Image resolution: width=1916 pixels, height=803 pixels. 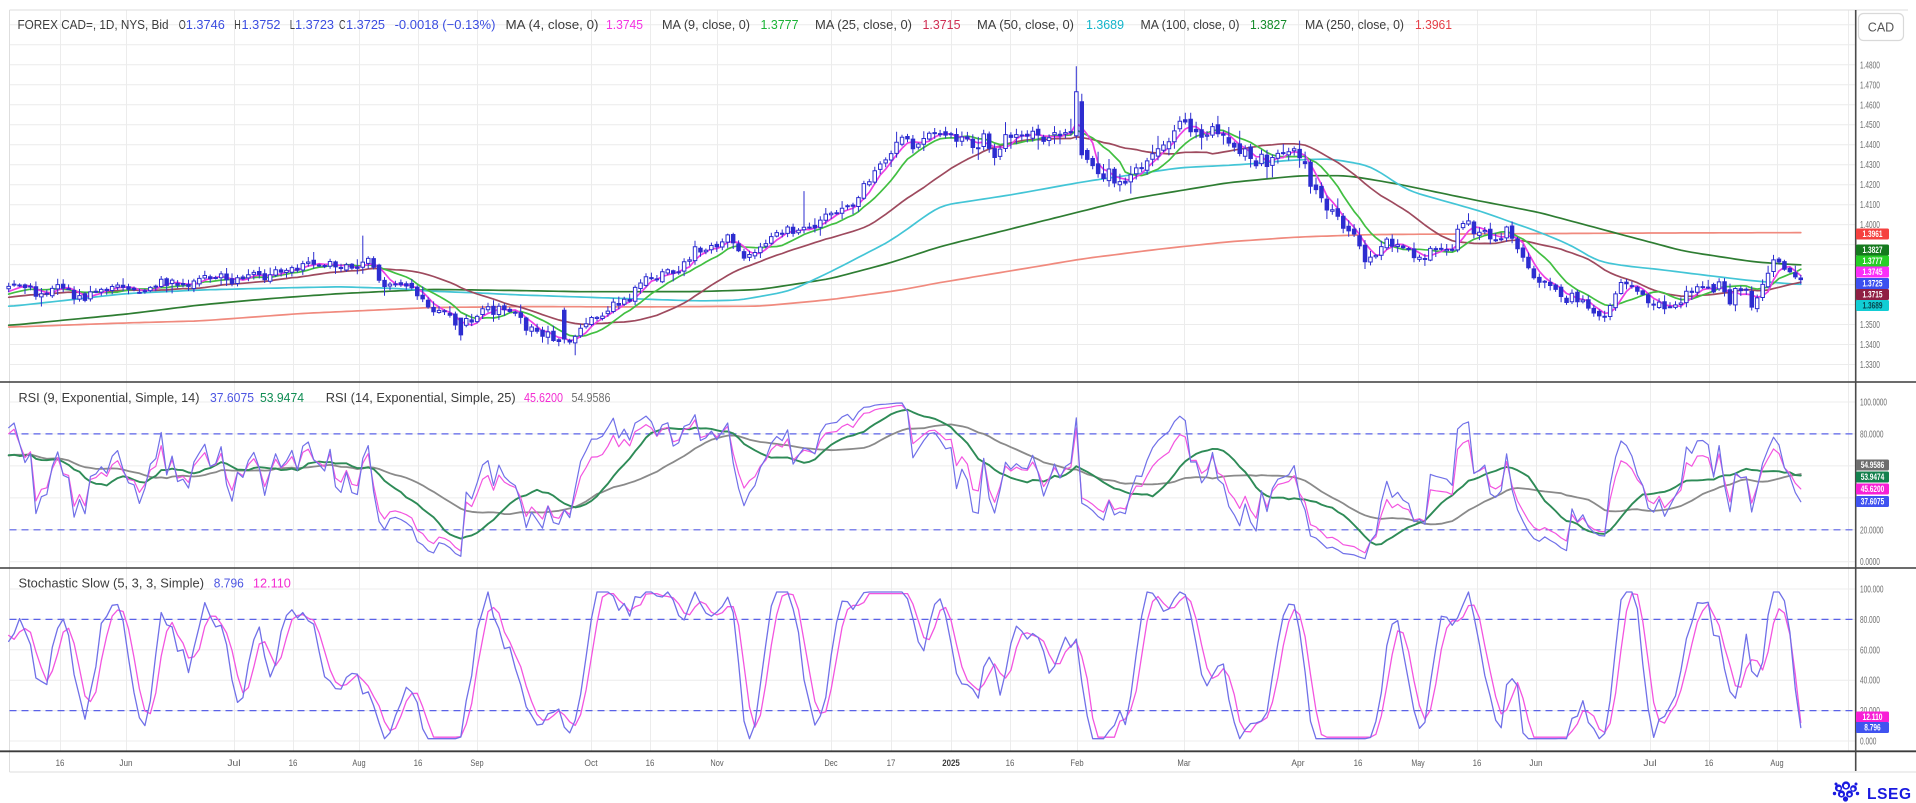 What do you see at coordinates (1870, 205) in the screenshot?
I see `svg-text: 1.4100` at bounding box center [1870, 205].